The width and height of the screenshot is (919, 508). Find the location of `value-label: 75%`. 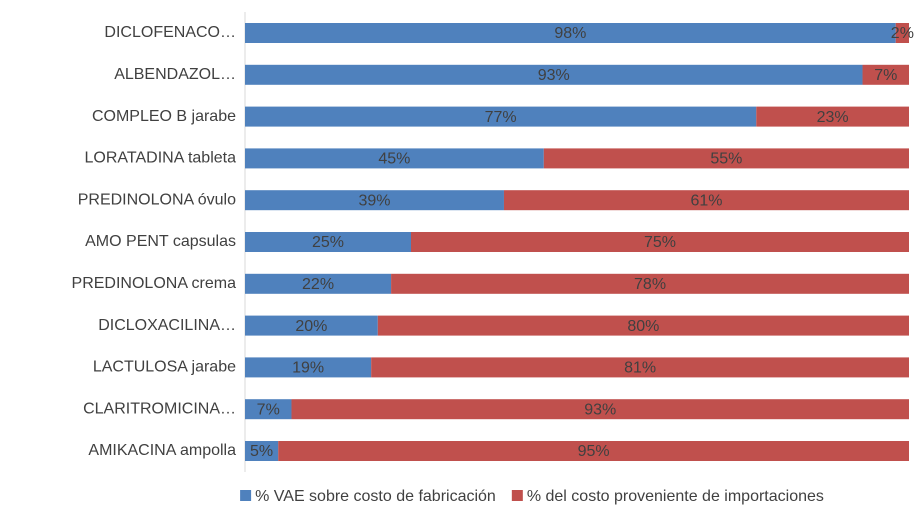

value-label: 75% is located at coordinates (660, 242).